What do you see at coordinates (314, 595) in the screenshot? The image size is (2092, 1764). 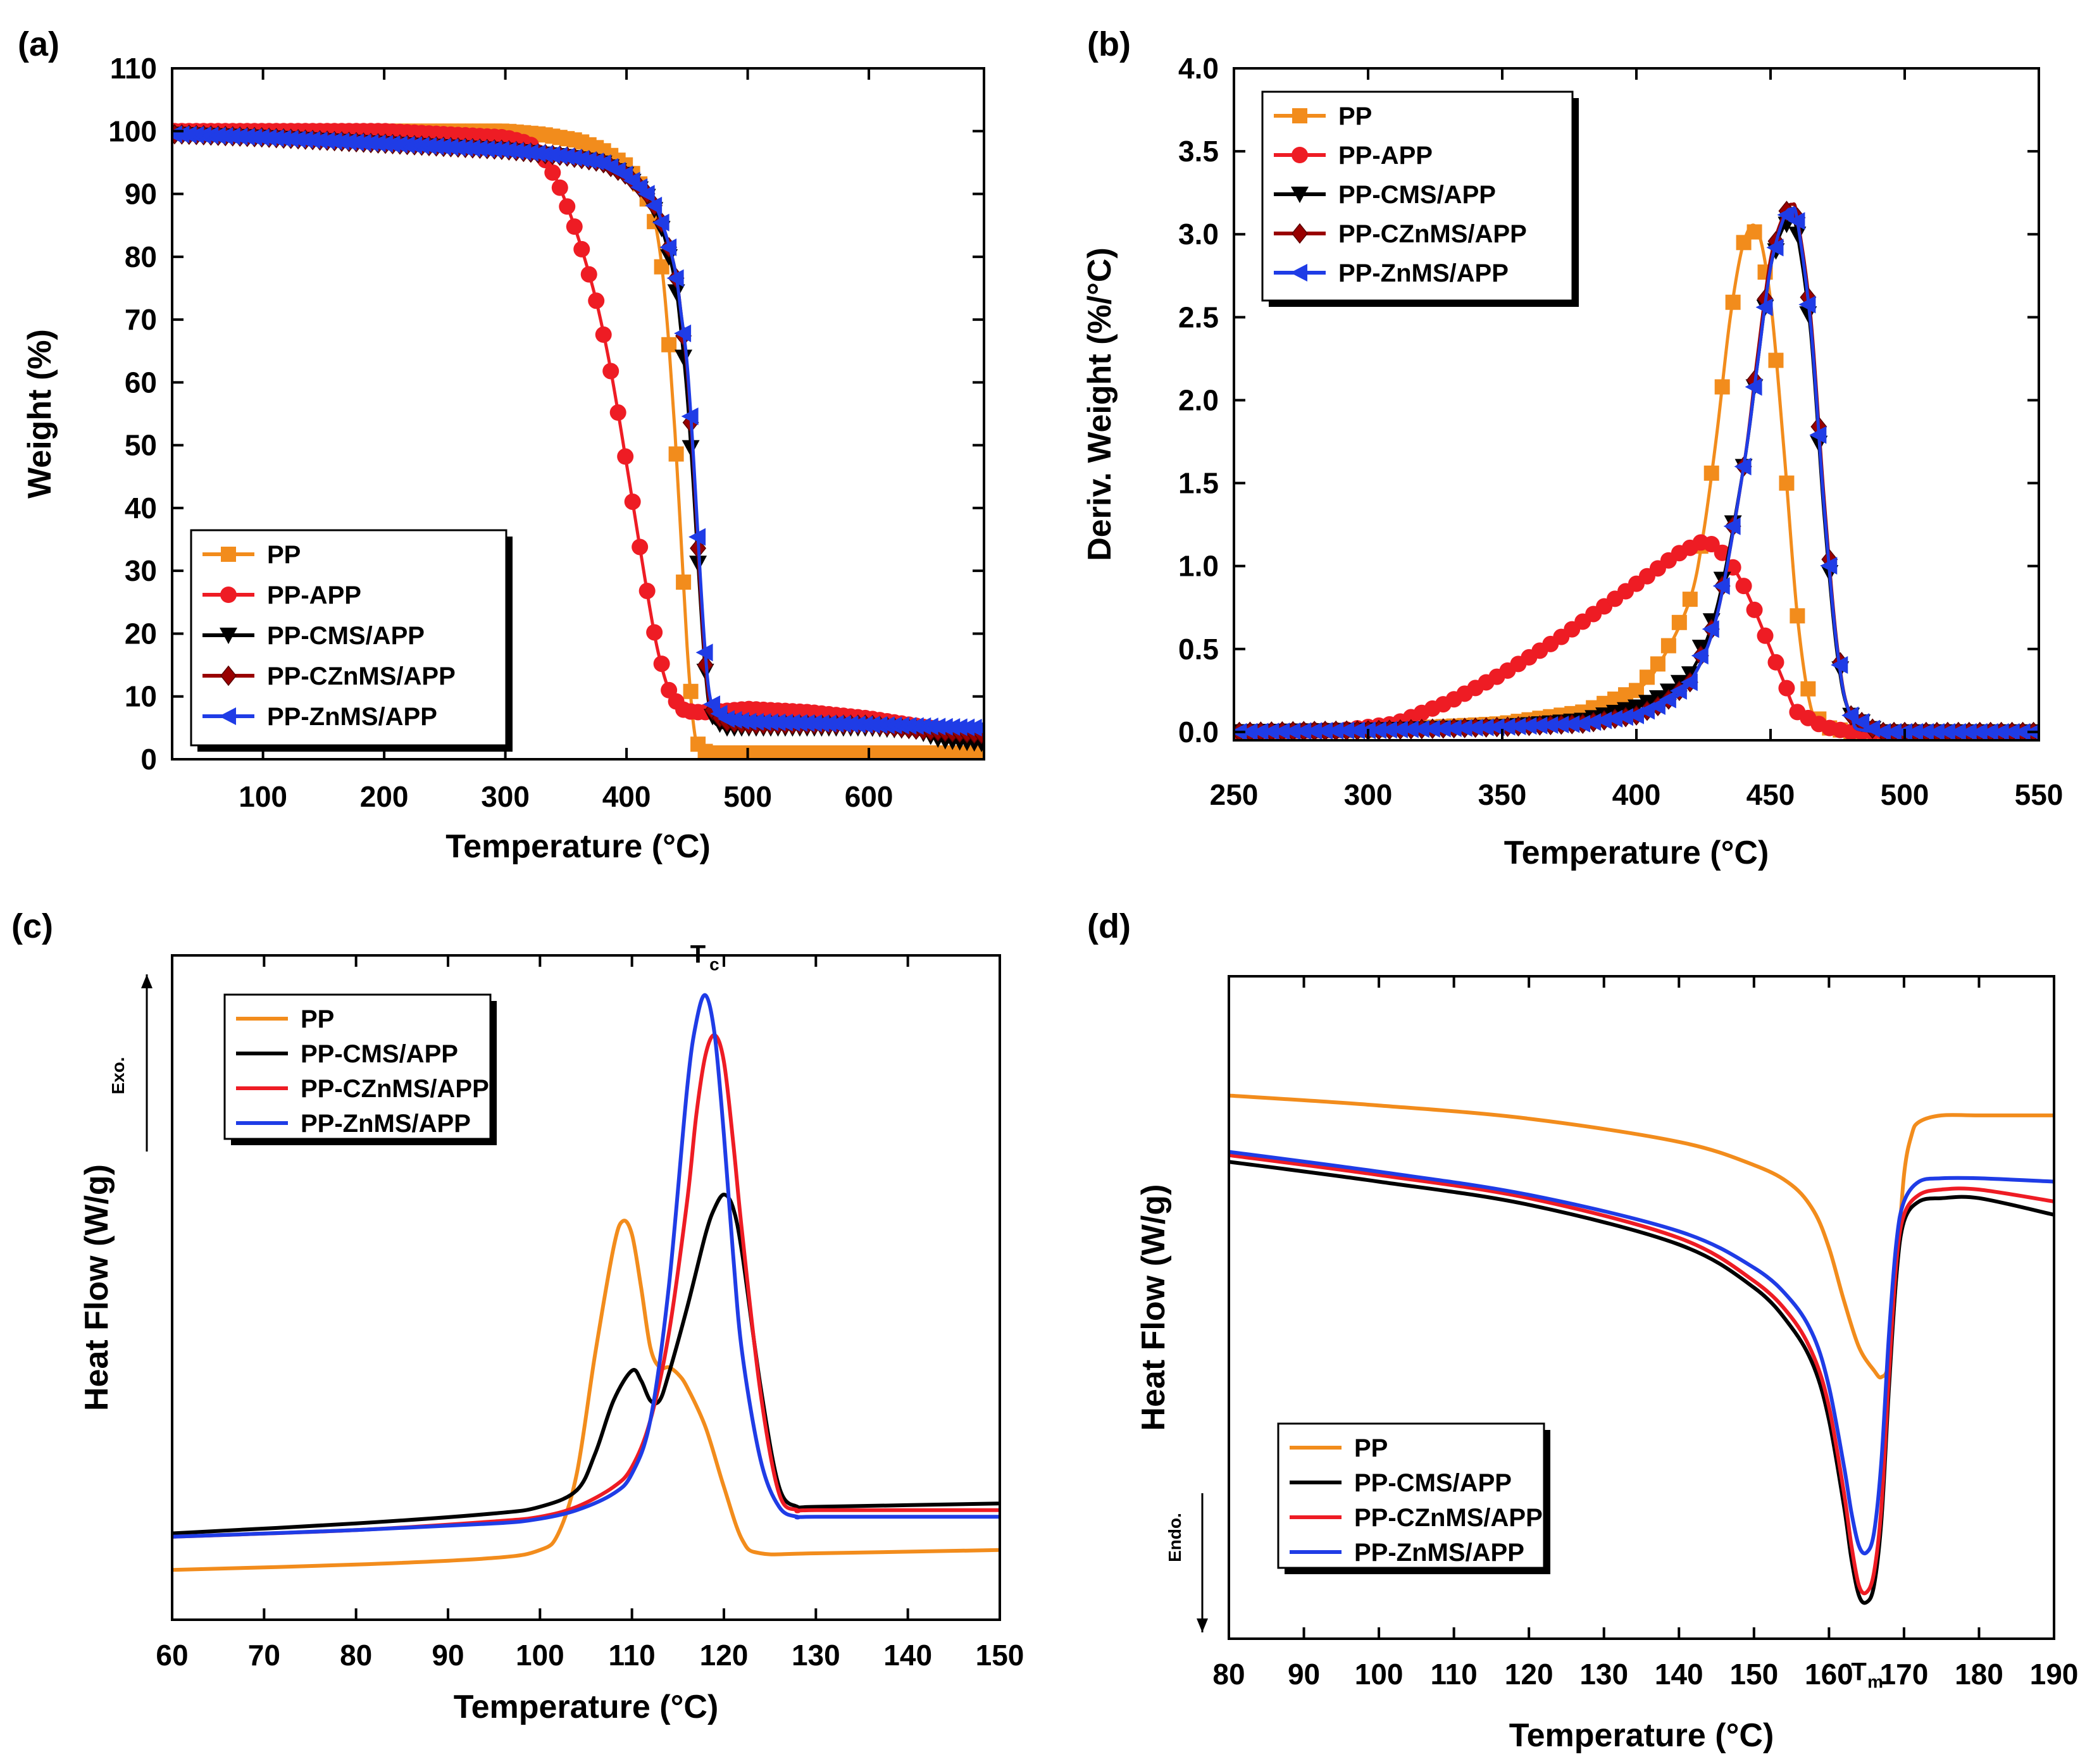 I see `legend-label: PP-APP` at bounding box center [314, 595].